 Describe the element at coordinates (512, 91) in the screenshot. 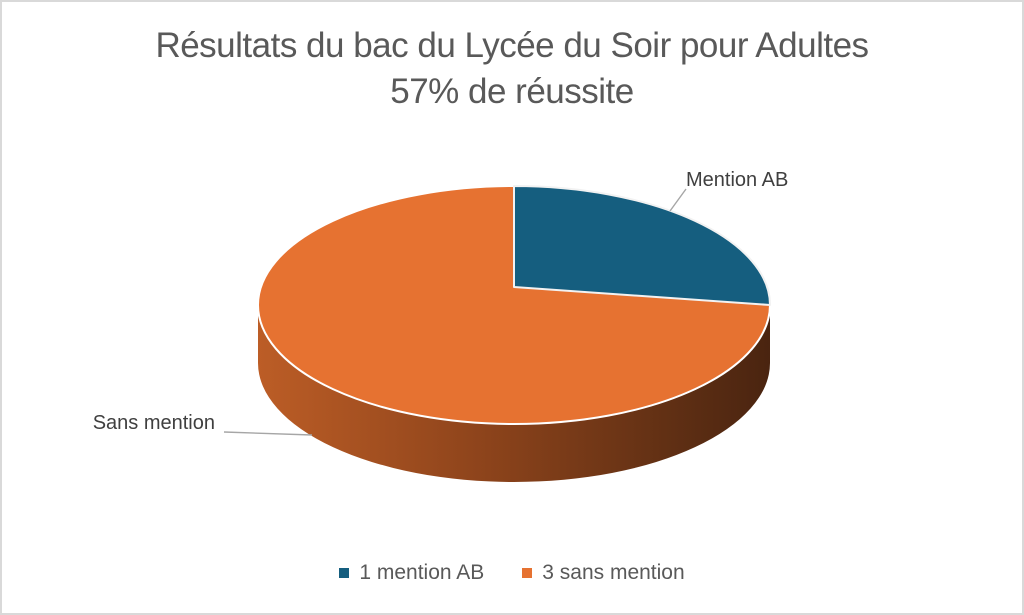

I see `chart-title-line2: 57% de réussite` at that location.